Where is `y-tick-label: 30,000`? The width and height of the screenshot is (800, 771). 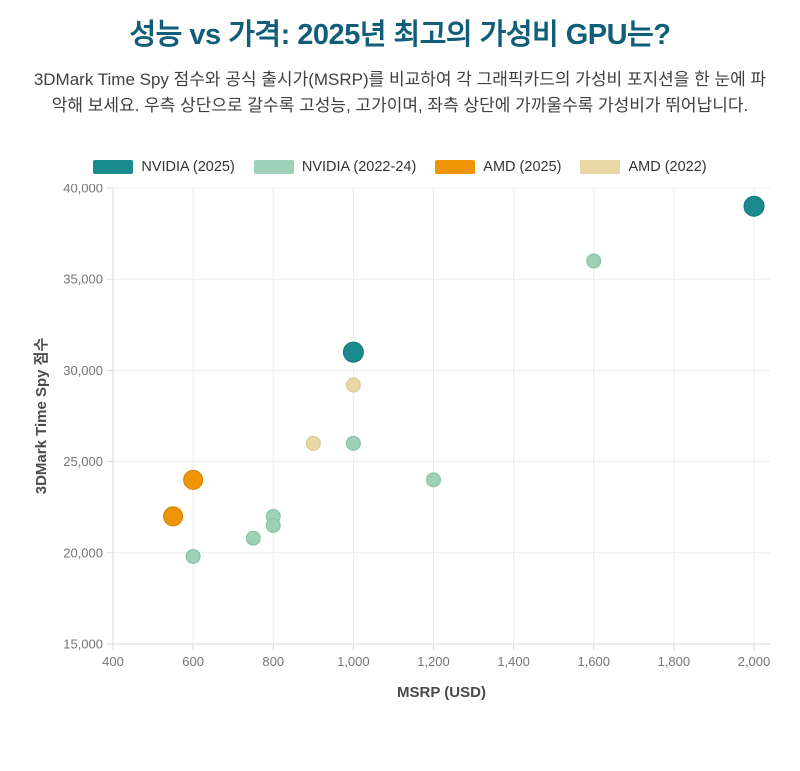 y-tick-label: 30,000 is located at coordinates (83, 370).